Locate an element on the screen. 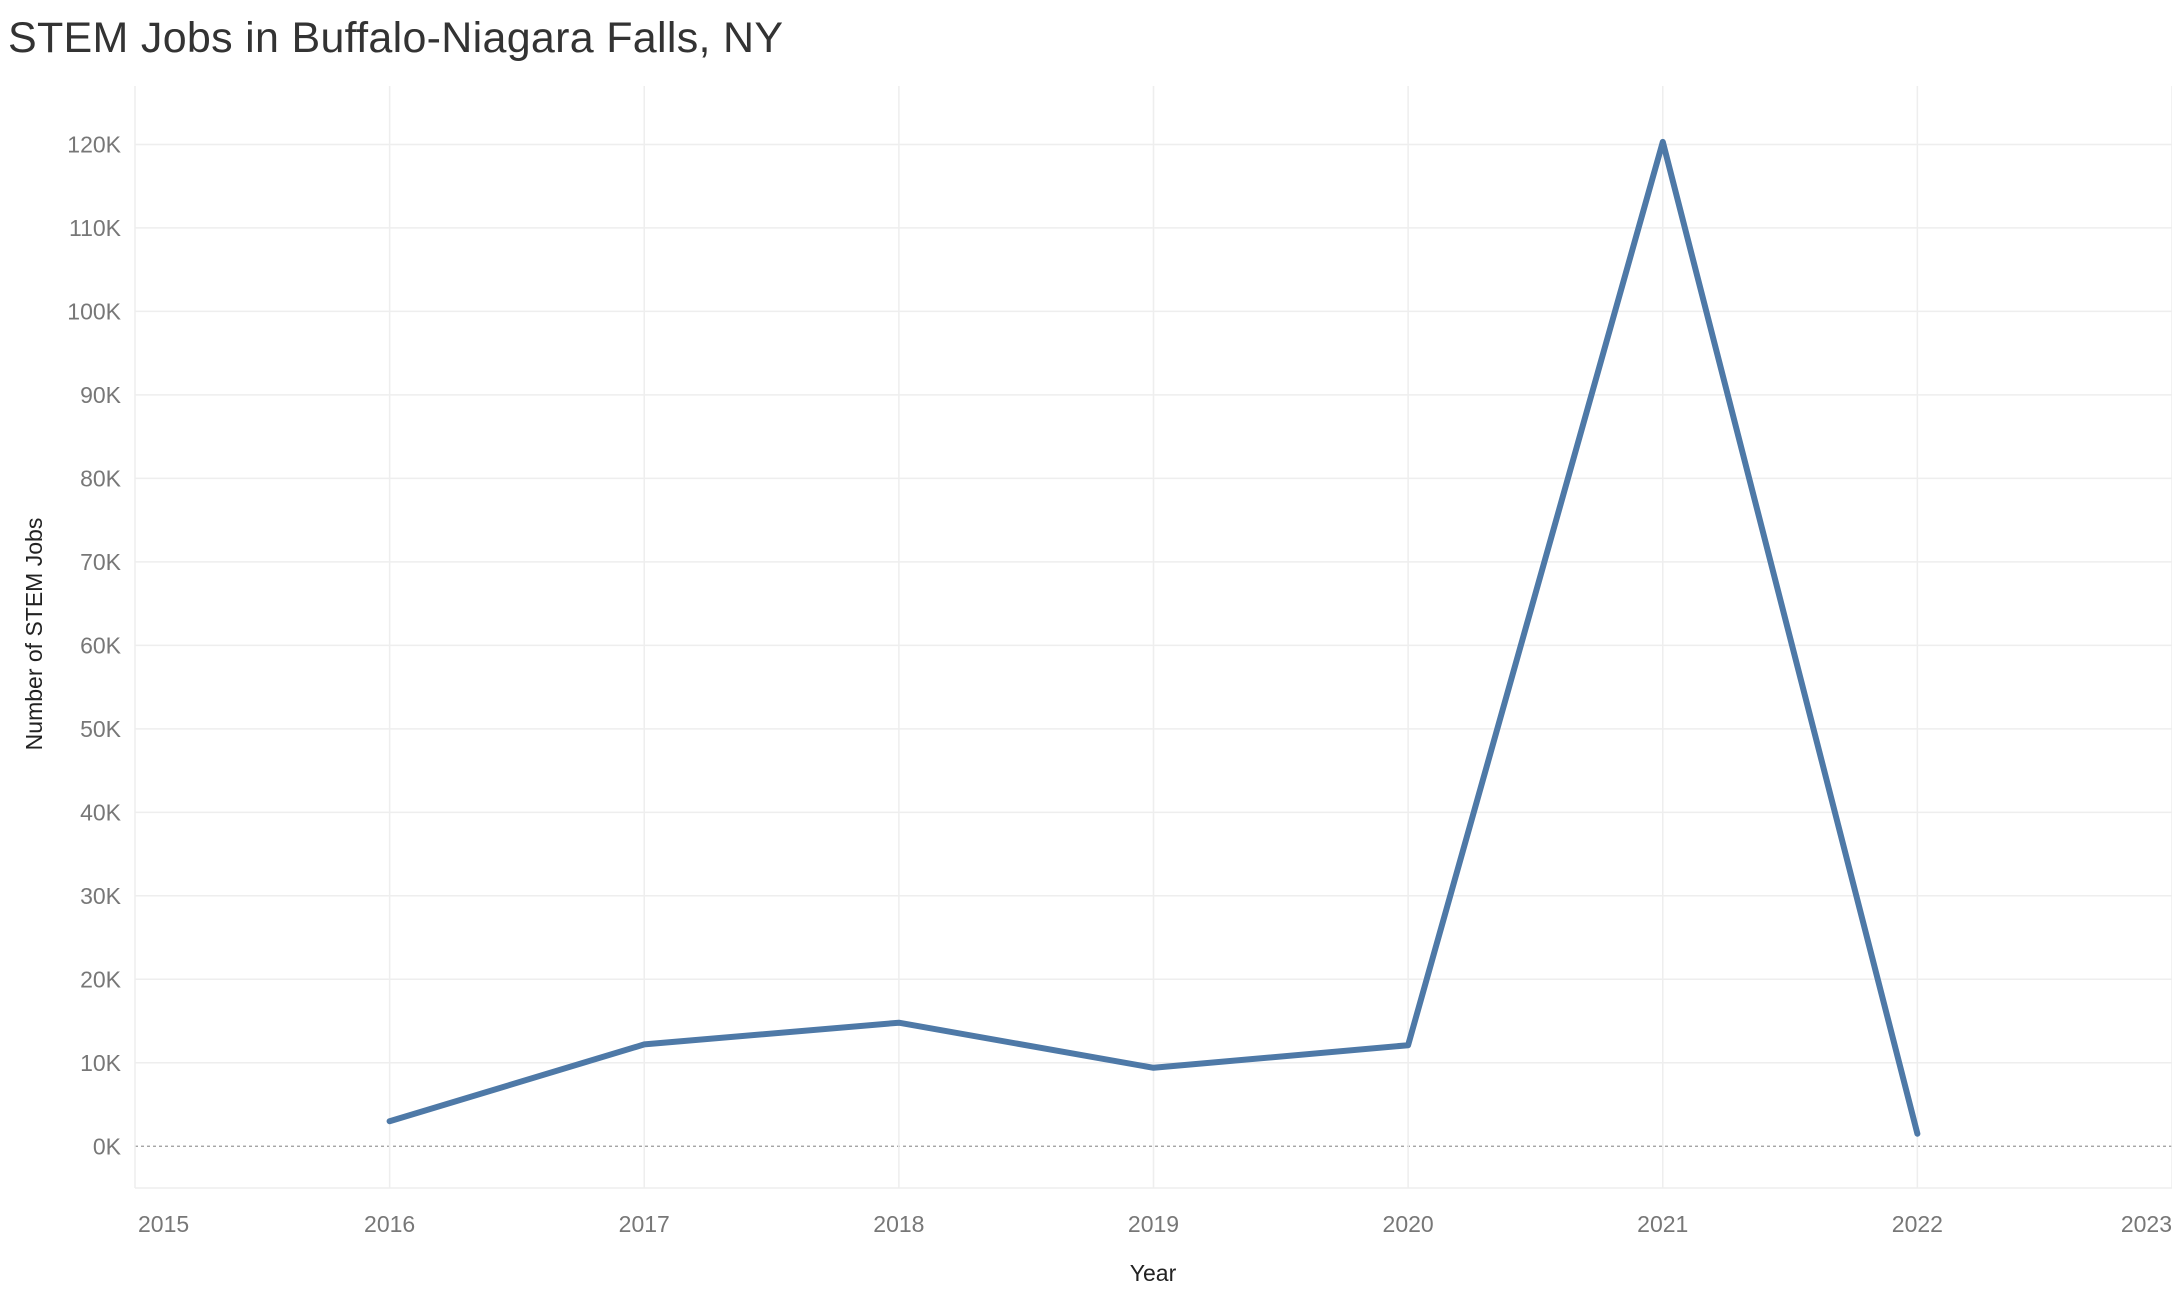 The height and width of the screenshot is (1304, 2172). y-axis-title: Number of STEM Jobs is located at coordinates (34, 634).